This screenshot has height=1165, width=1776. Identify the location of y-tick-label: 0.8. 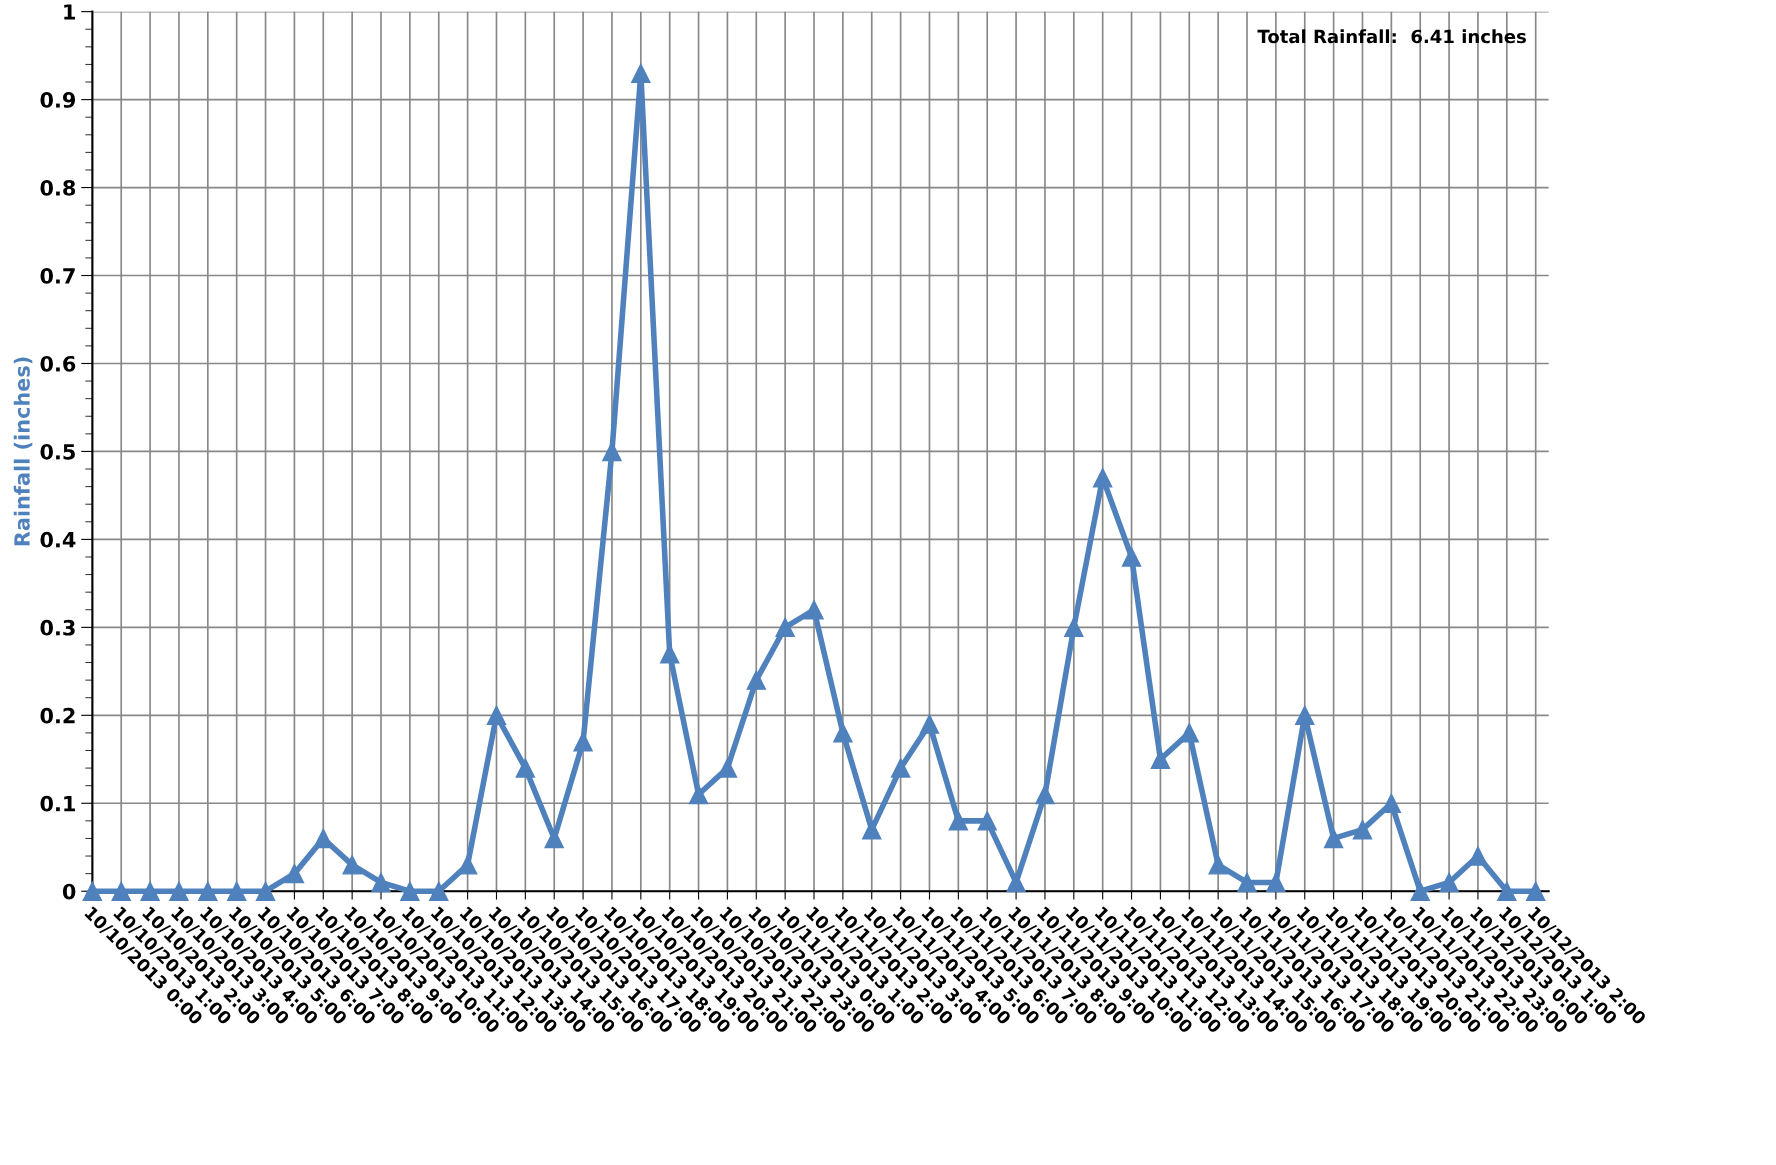
(58, 188).